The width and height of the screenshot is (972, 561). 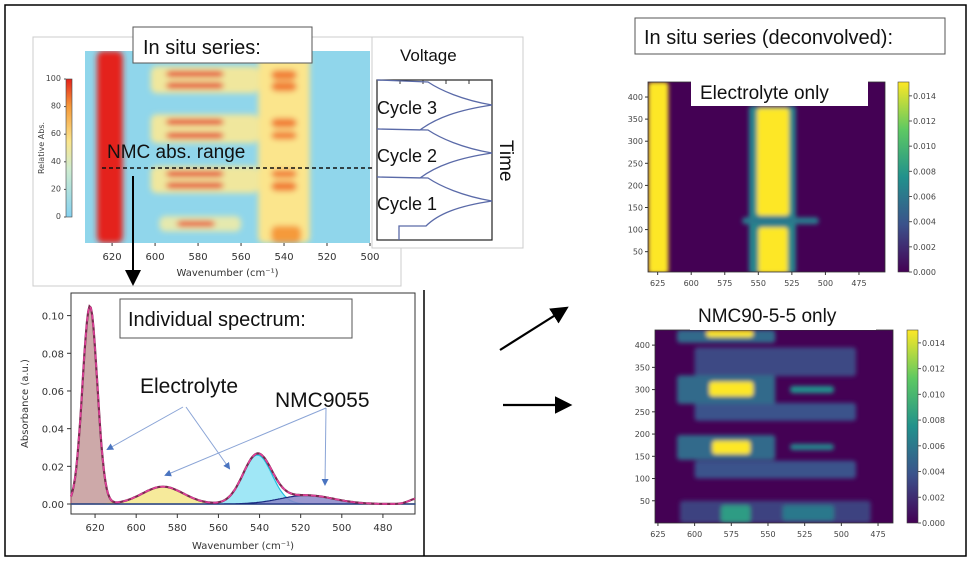 What do you see at coordinates (53, 505) in the screenshot?
I see `y-tick-label: 0.00` at bounding box center [53, 505].